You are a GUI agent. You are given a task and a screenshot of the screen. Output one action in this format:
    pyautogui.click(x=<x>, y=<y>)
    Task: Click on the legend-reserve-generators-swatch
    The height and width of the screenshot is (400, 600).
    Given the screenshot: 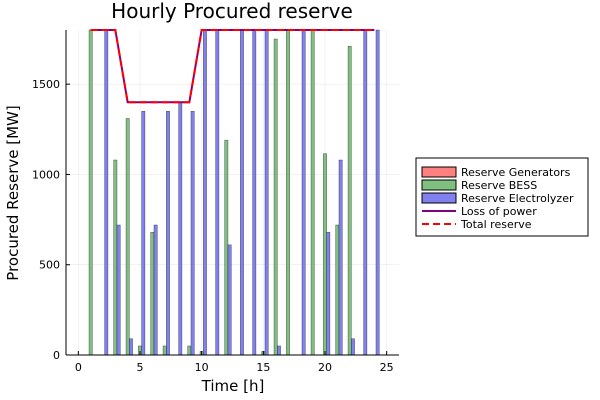 What is the action you would take?
    pyautogui.click(x=439, y=172)
    